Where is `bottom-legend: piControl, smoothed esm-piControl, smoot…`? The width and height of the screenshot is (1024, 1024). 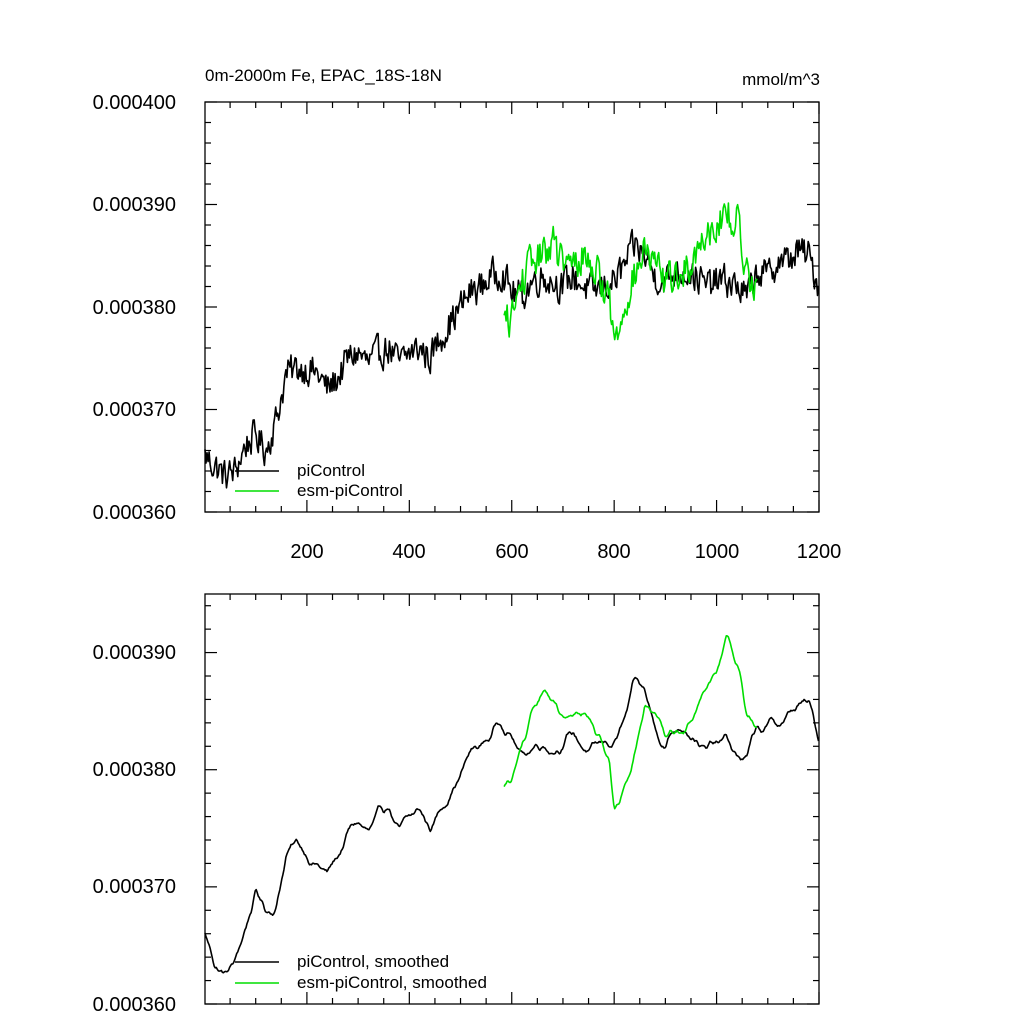
bottom-legend: piControl, smoothed esm-piControl, smoot… is located at coordinates (361, 972).